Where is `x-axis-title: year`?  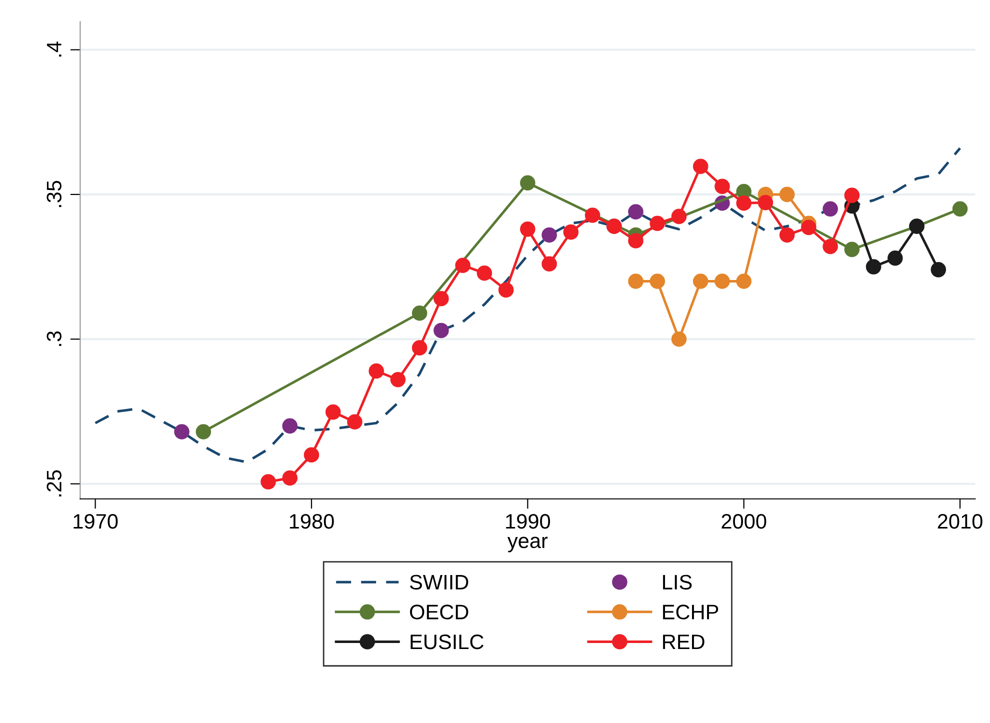 x-axis-title: year is located at coordinates (527, 544).